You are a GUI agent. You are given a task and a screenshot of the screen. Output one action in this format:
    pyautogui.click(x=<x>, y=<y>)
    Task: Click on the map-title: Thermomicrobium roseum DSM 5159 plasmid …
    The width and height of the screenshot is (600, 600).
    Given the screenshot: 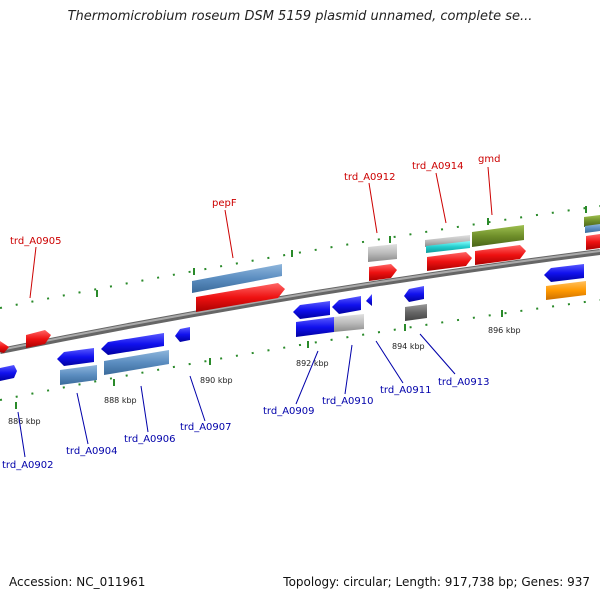 What is the action you would take?
    pyautogui.click(x=300, y=16)
    